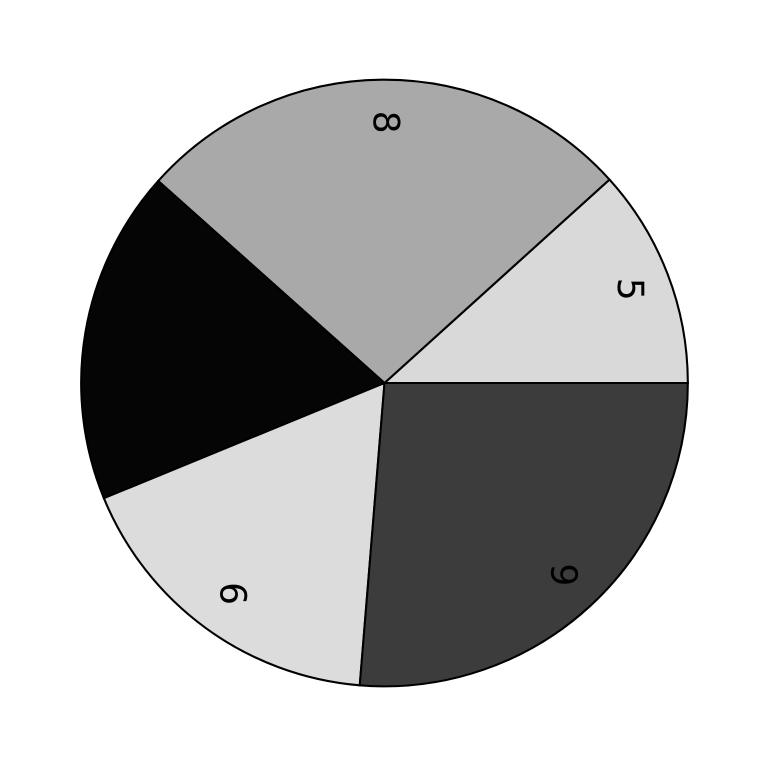 This screenshot has height=766, width=769. What do you see at coordinates (564, 575) in the screenshot?
I see `slice-label: 9` at bounding box center [564, 575].